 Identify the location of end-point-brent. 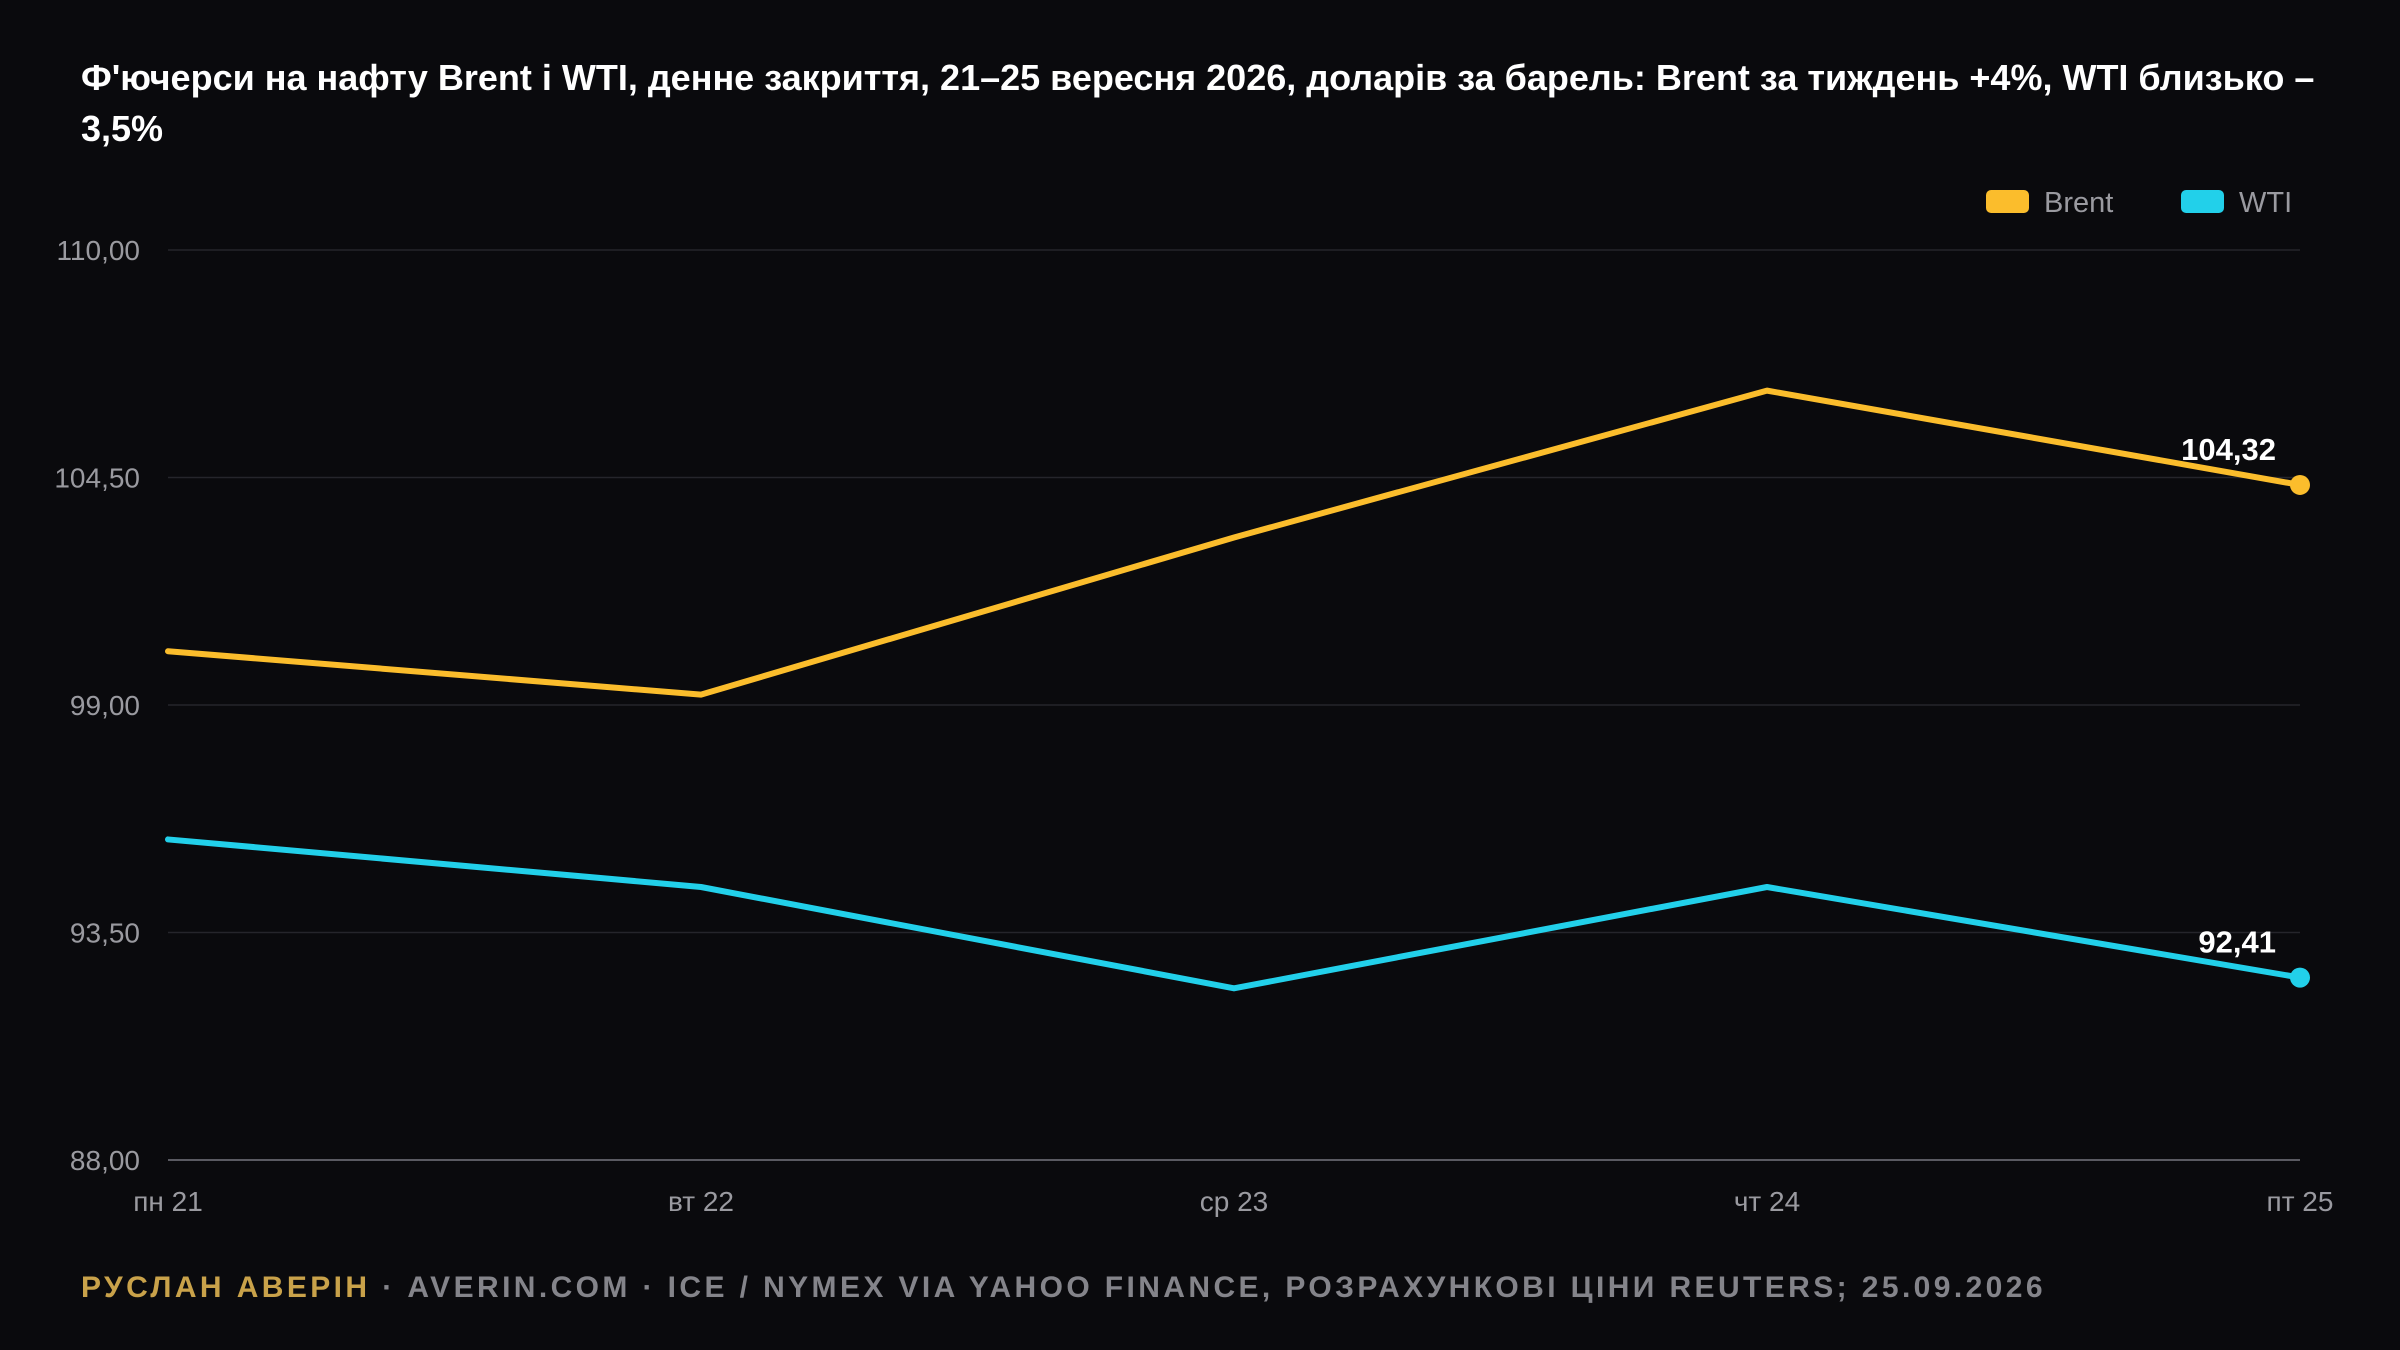
(2300, 484).